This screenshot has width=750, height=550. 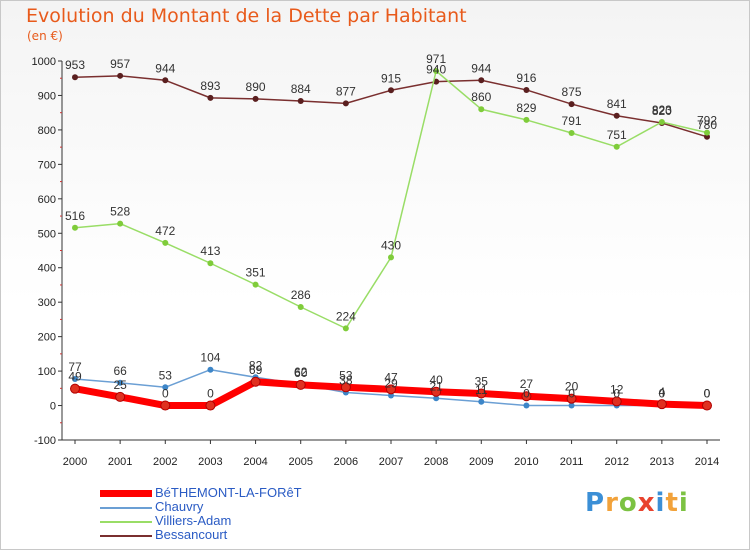 I want to click on data-label: 780, so click(x=707, y=125).